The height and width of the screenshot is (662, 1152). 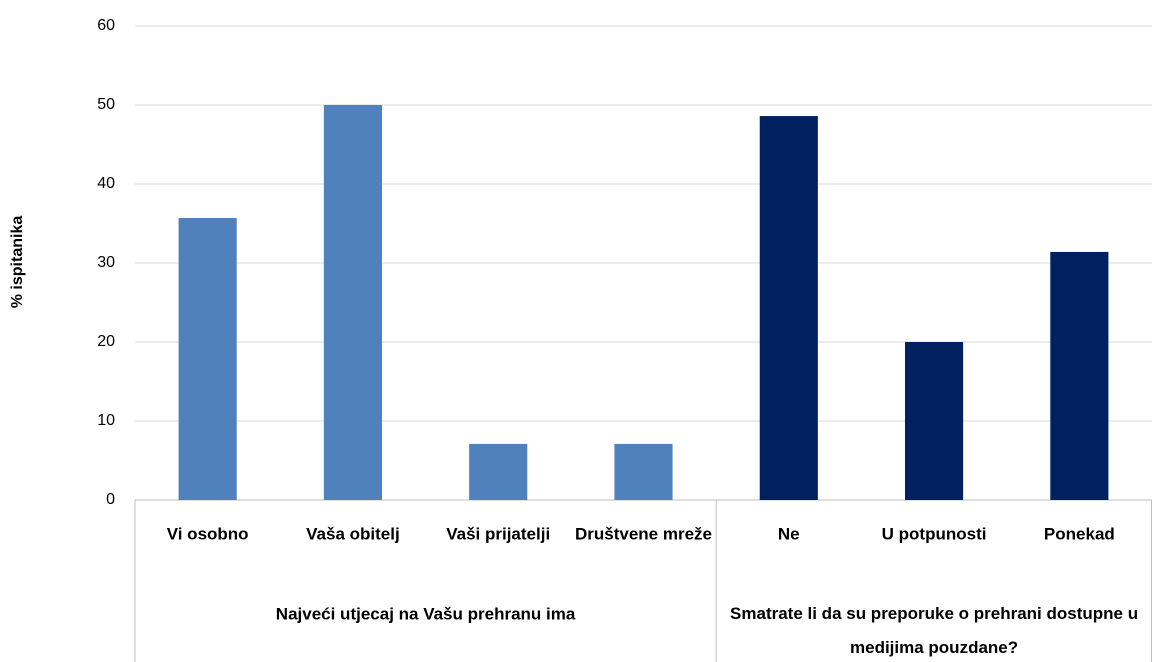 What do you see at coordinates (106, 183) in the screenshot?
I see `y-tick-label: 40` at bounding box center [106, 183].